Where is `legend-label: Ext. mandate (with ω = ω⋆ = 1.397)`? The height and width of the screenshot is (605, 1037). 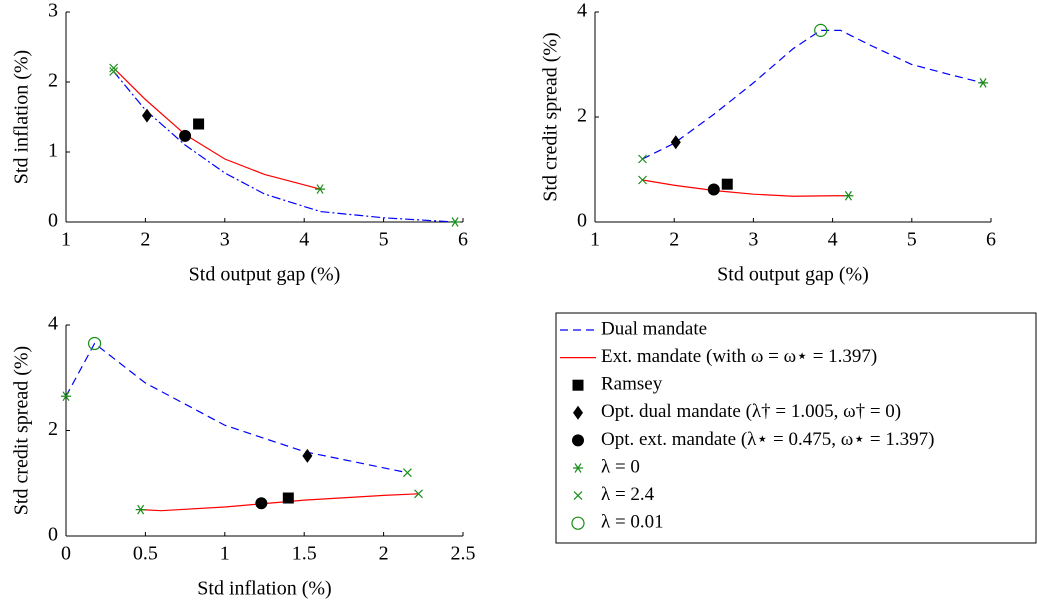 legend-label: Ext. mandate (with ω = ω⋆ = 1.397) is located at coordinates (739, 356).